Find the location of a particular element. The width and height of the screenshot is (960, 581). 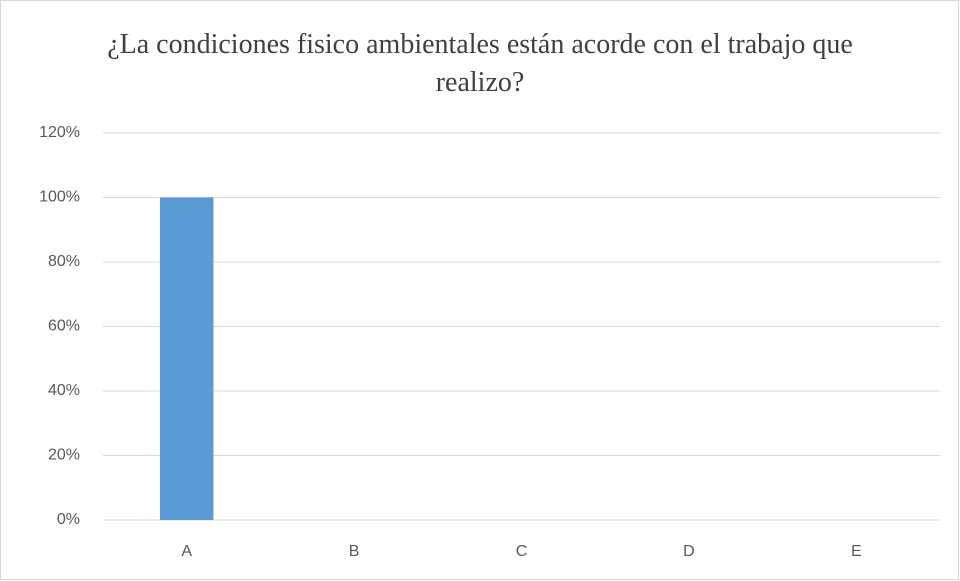

y-tick-label: 0% is located at coordinates (68, 519).